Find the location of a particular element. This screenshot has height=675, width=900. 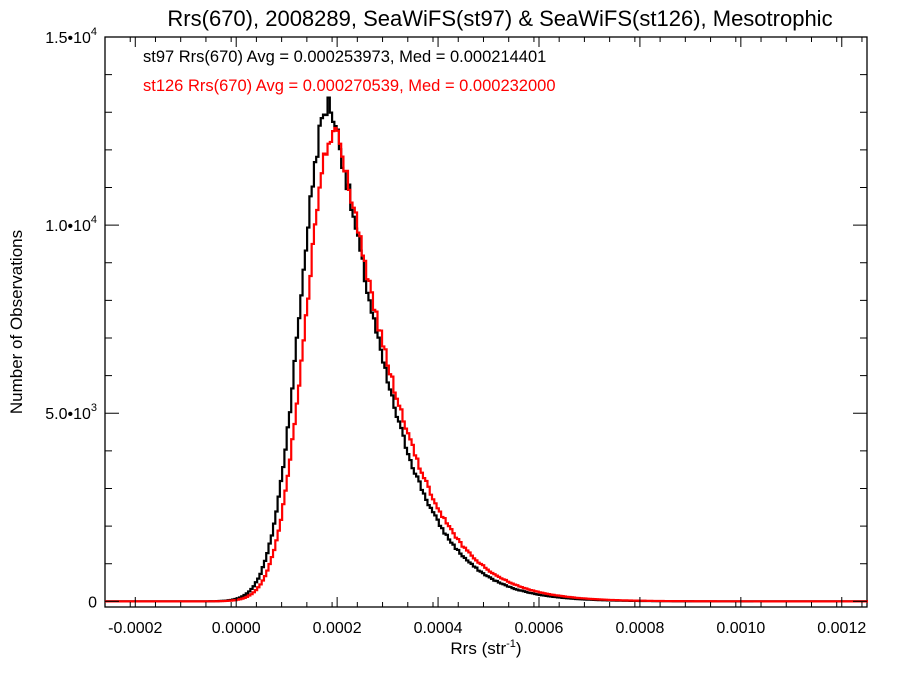

y-axis-label: Number of Observations is located at coordinates (16, 322).